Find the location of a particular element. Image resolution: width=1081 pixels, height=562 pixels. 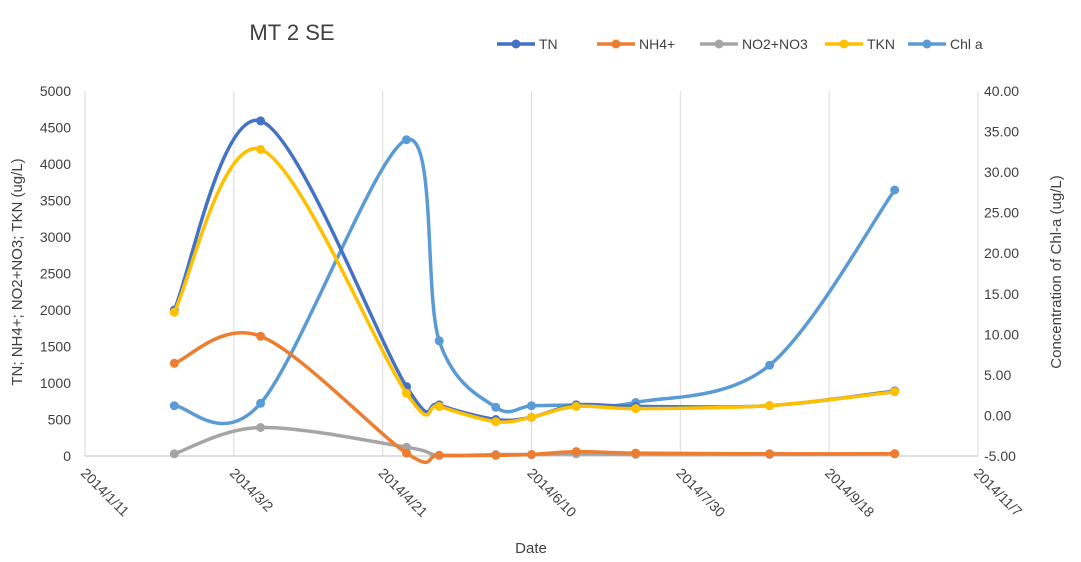

x-axis-label: Date is located at coordinates (531, 548).